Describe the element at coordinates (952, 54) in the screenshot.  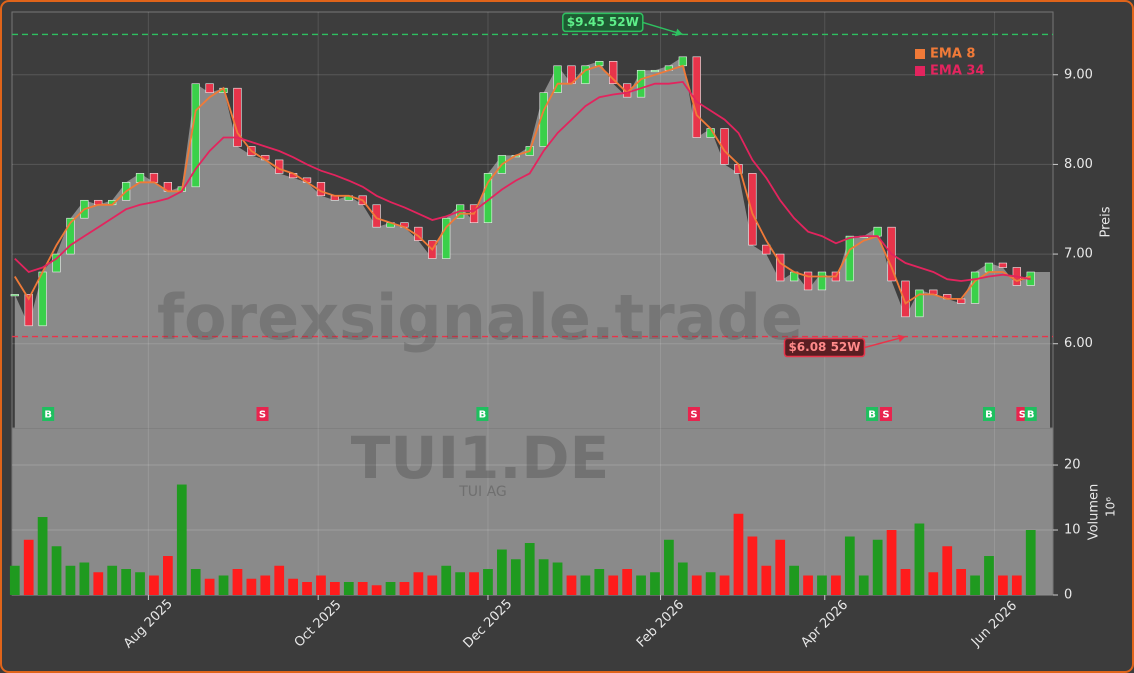
I see `legend-label: EMA 8` at that location.